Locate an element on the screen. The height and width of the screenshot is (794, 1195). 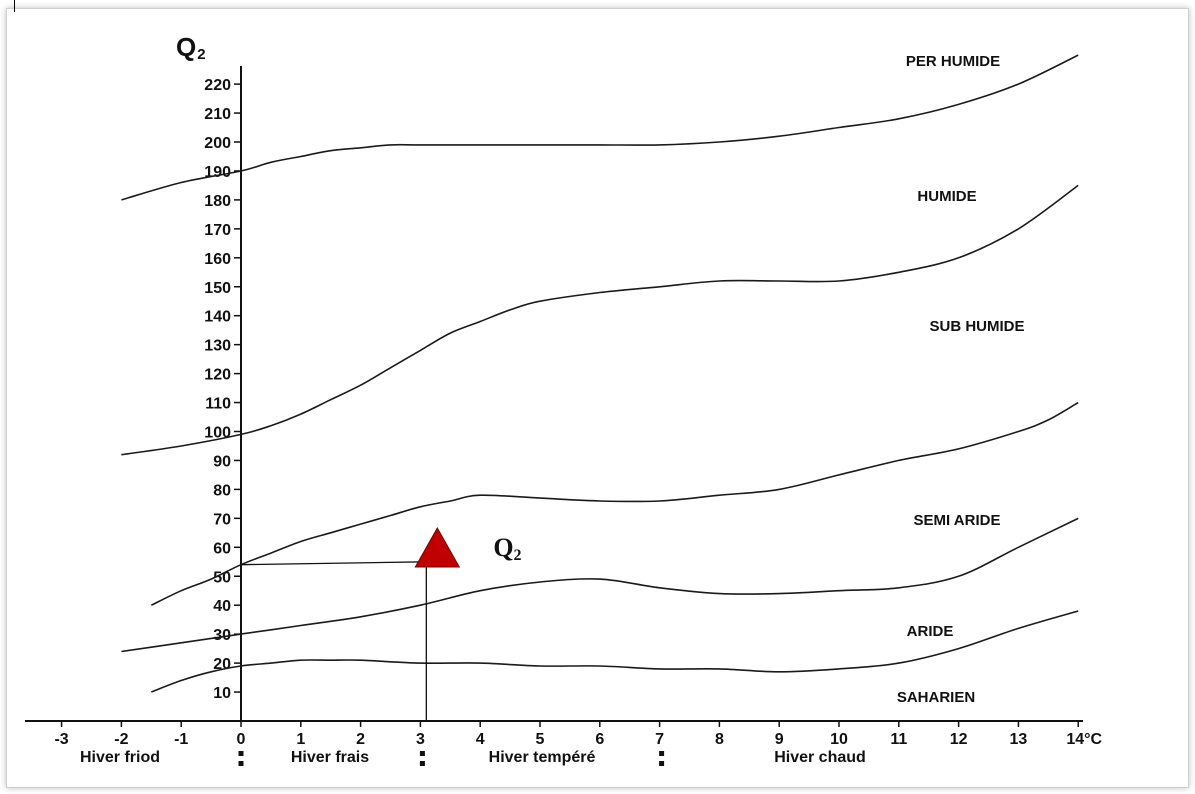
season-label: Hiver frais is located at coordinates (330, 757).